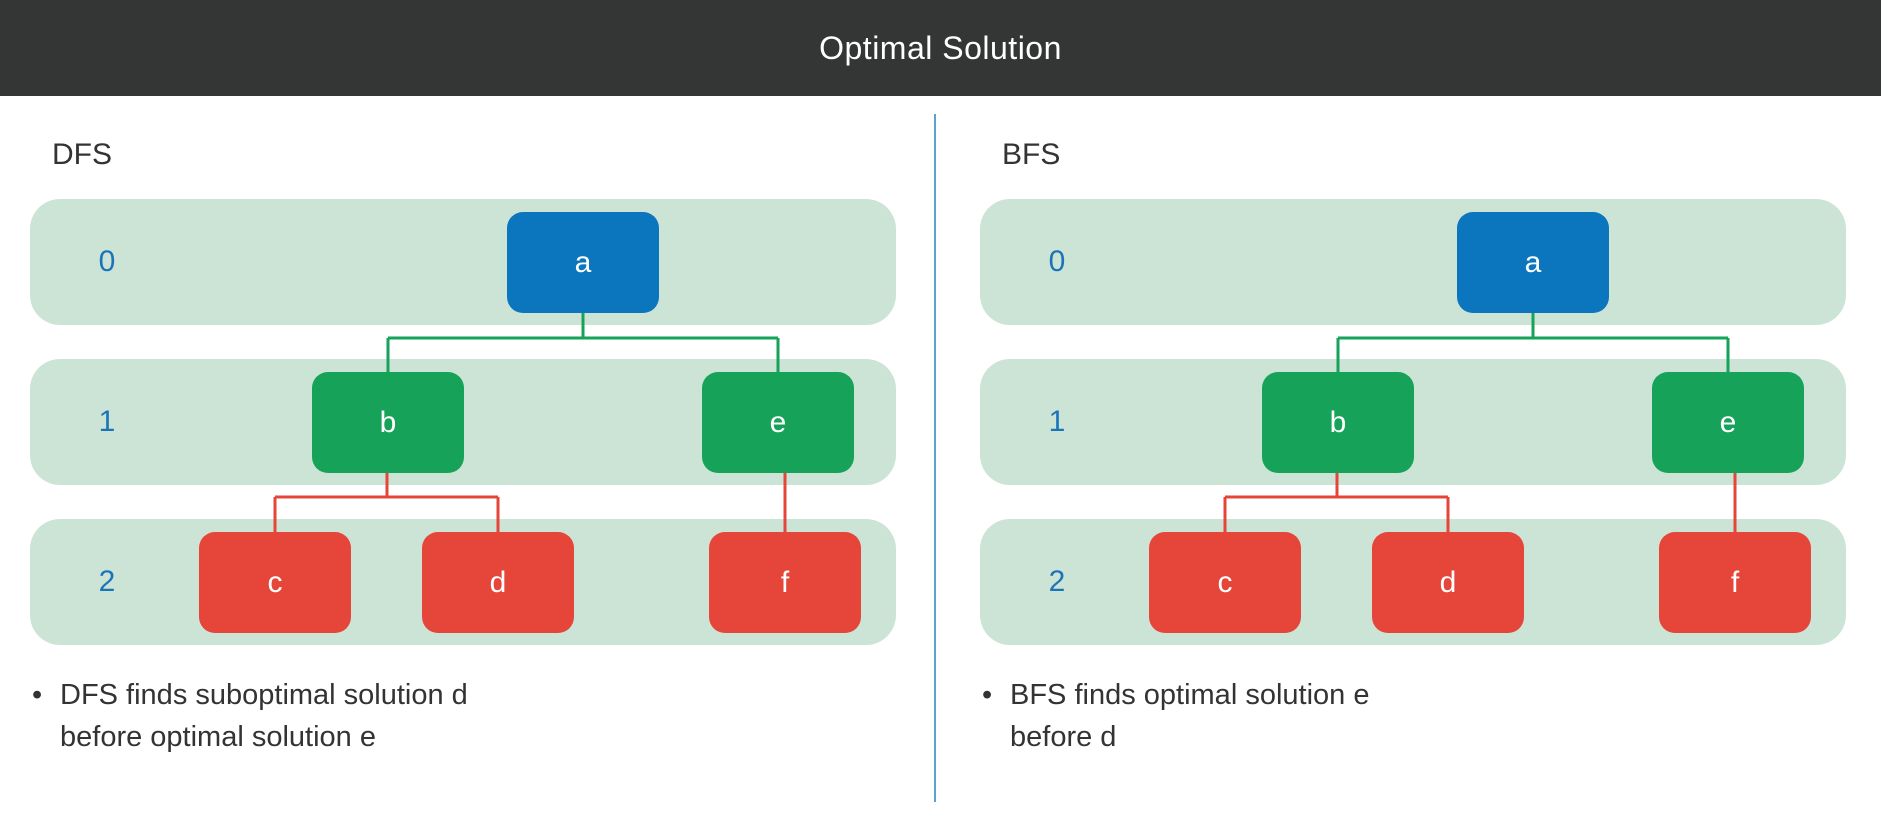  I want to click on dfs-note-line-1: DFS finds suboptimal solution d, so click(264, 695).